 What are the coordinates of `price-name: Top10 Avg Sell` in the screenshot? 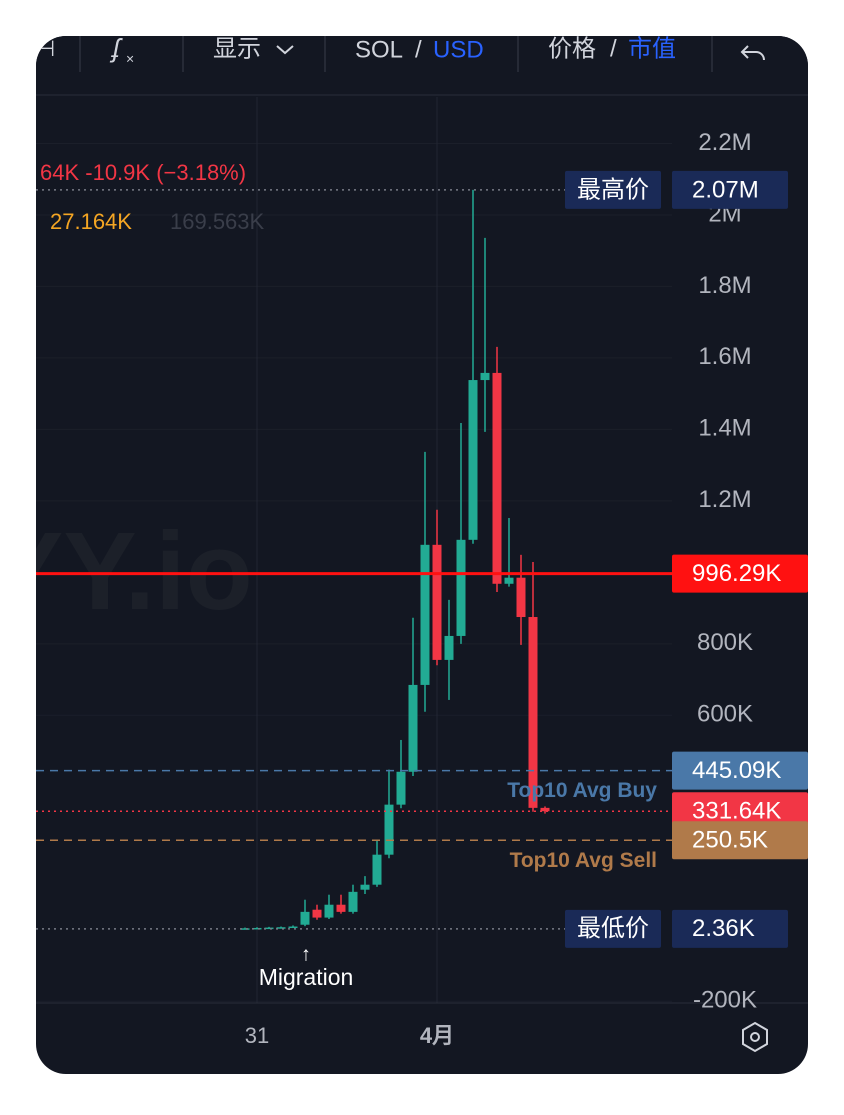 It's located at (583, 860).